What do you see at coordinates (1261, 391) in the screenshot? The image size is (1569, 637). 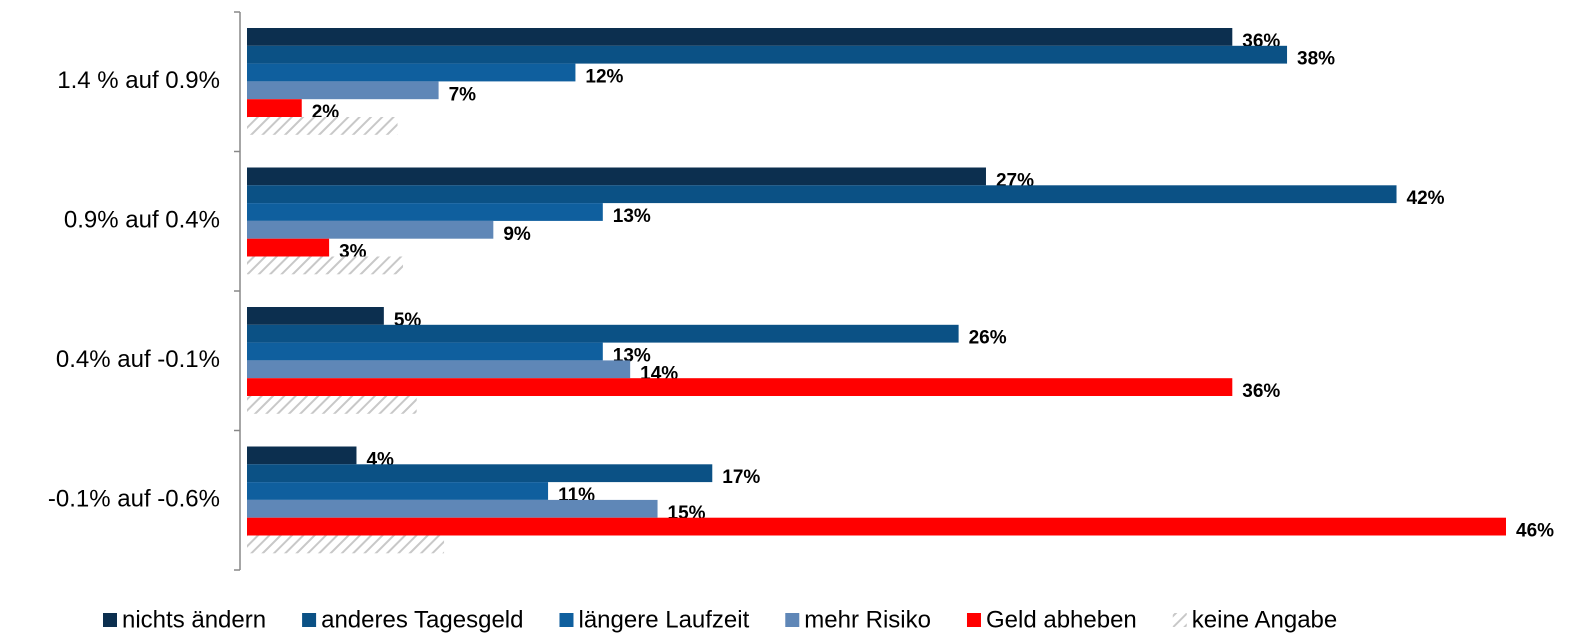 I see `value-label: 36%` at bounding box center [1261, 391].